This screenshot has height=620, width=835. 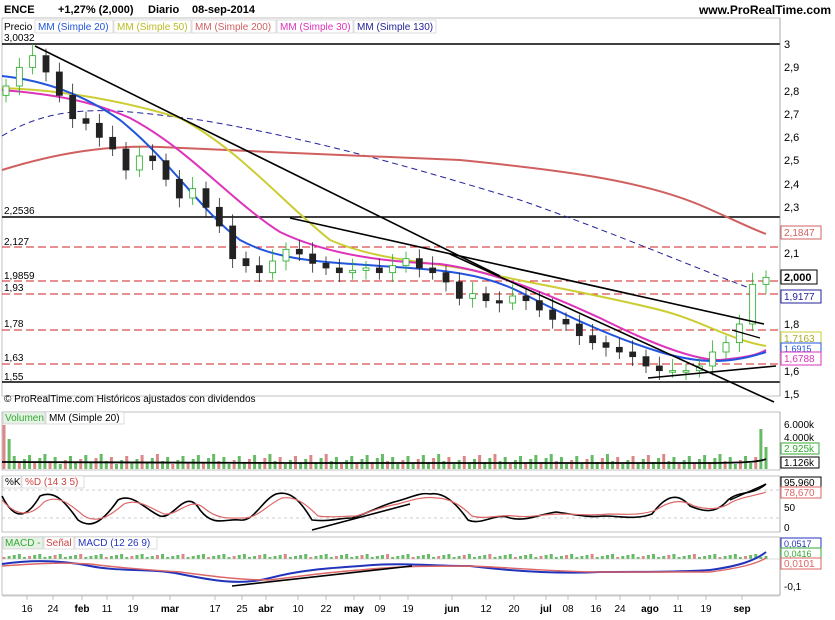 I want to click on left-label: 1,9859, so click(x=19, y=276).